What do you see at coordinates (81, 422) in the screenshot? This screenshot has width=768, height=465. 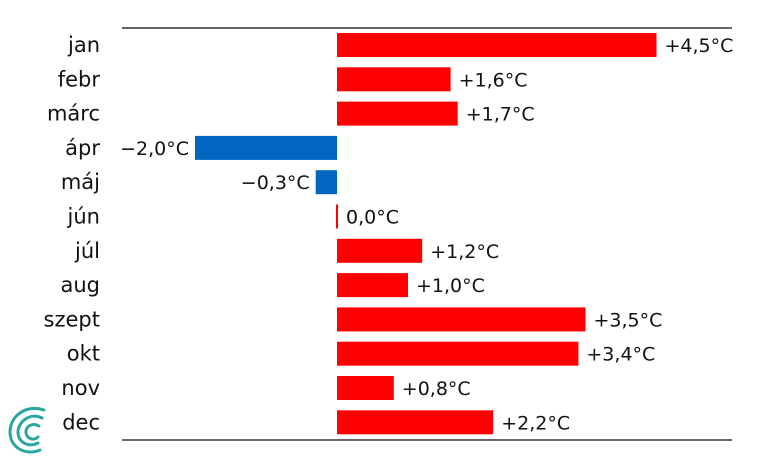 I see `category-label-11: dec` at bounding box center [81, 422].